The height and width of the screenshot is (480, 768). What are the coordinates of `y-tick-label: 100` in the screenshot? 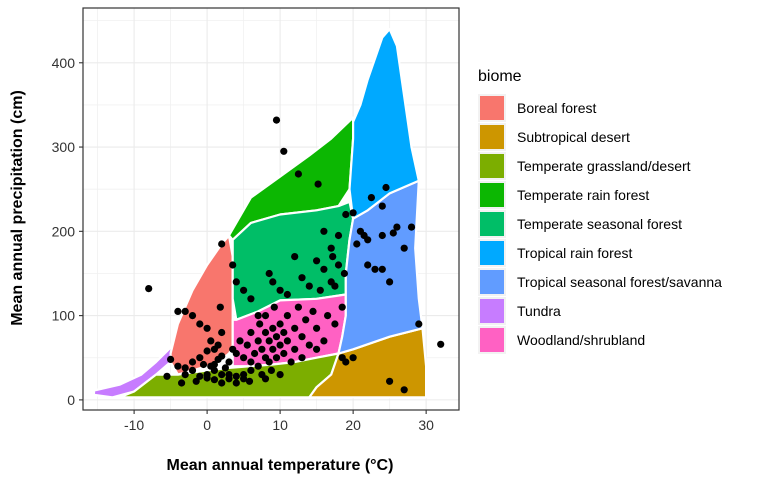 It's located at (64, 316).